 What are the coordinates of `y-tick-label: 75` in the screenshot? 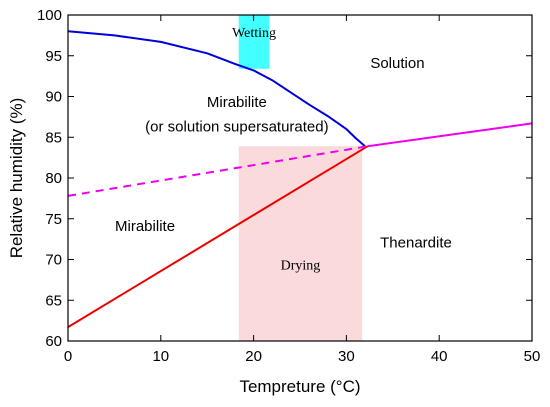 It's located at (53, 219).